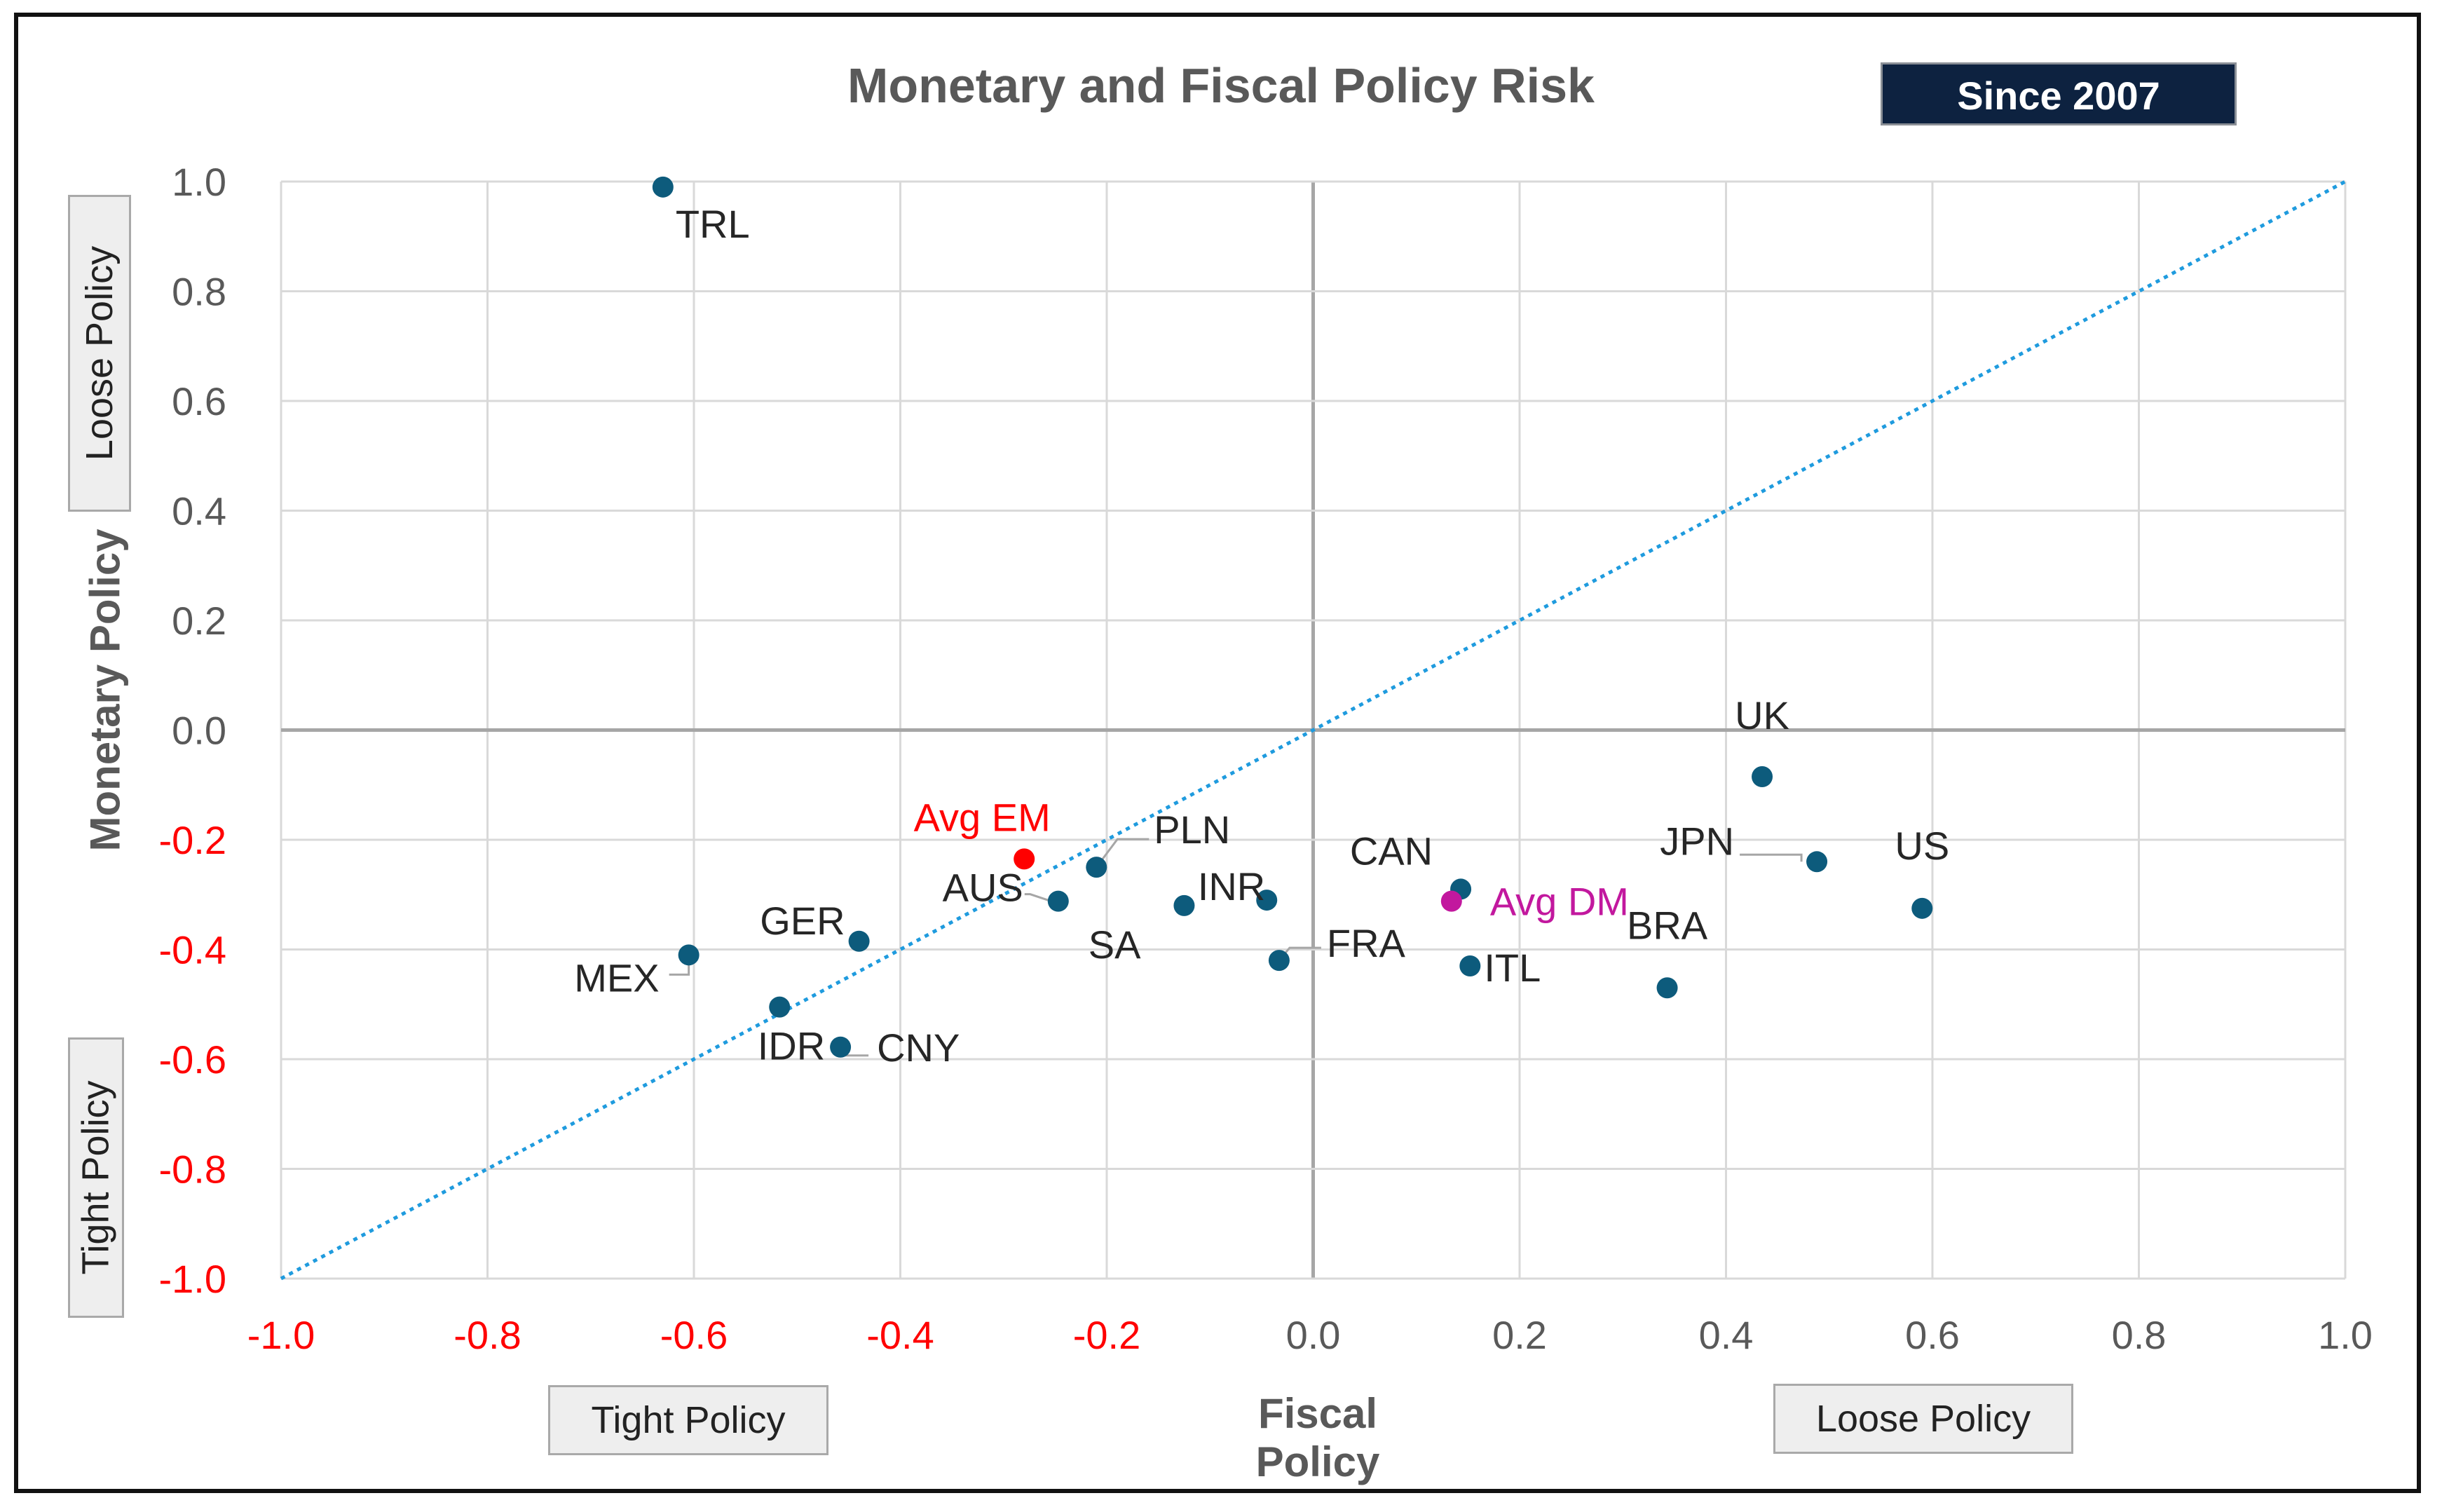 The image size is (2442, 1512). What do you see at coordinates (487, 1335) in the screenshot?
I see `x-tick-label: -0.8` at bounding box center [487, 1335].